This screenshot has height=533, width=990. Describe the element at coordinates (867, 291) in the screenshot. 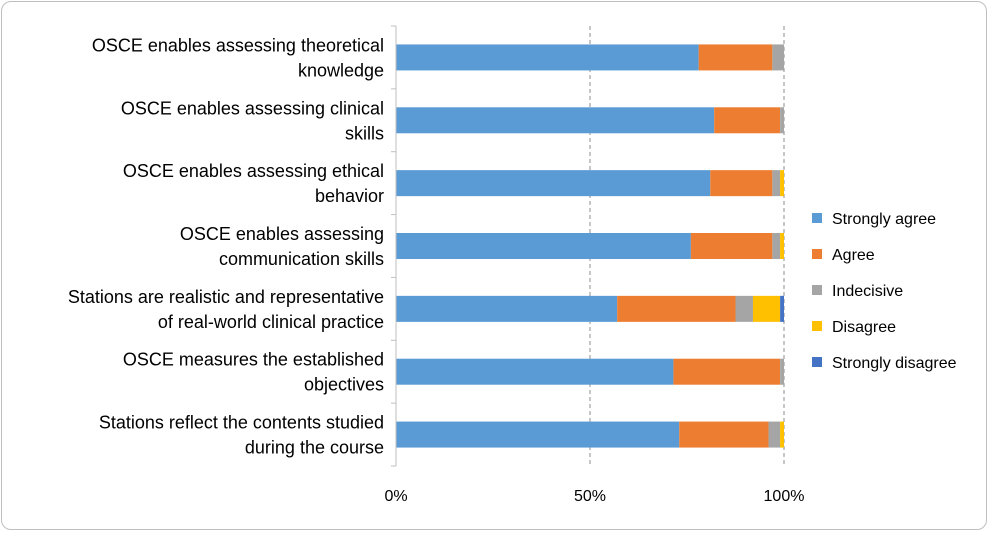

I see `legend-label-2: Indecisive` at that location.